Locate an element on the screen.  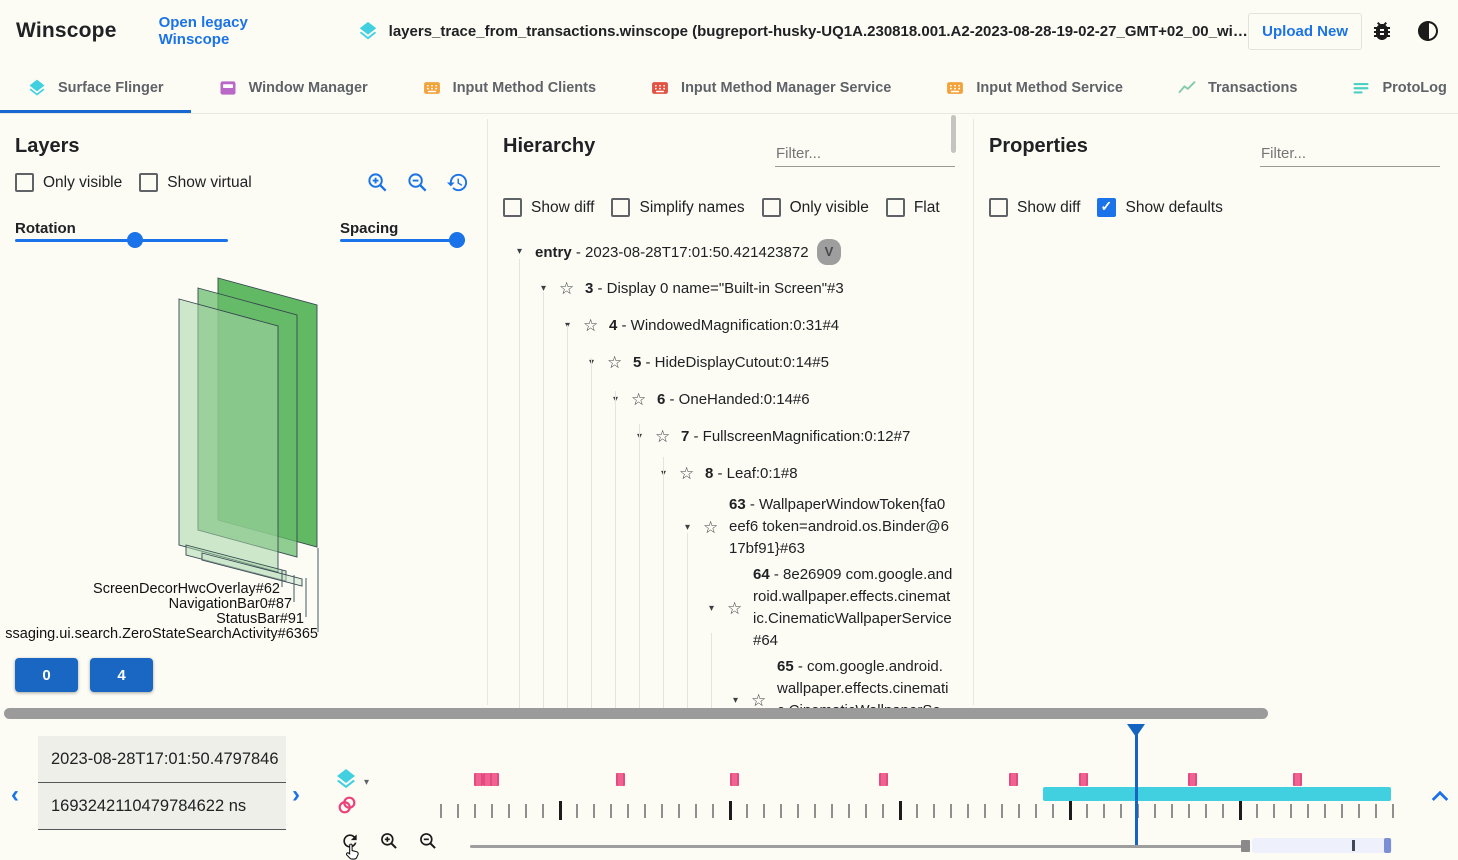
tree-node-4: ▾☆4 - WindowedMagnification:0:31#4 is located at coordinates (722, 325).